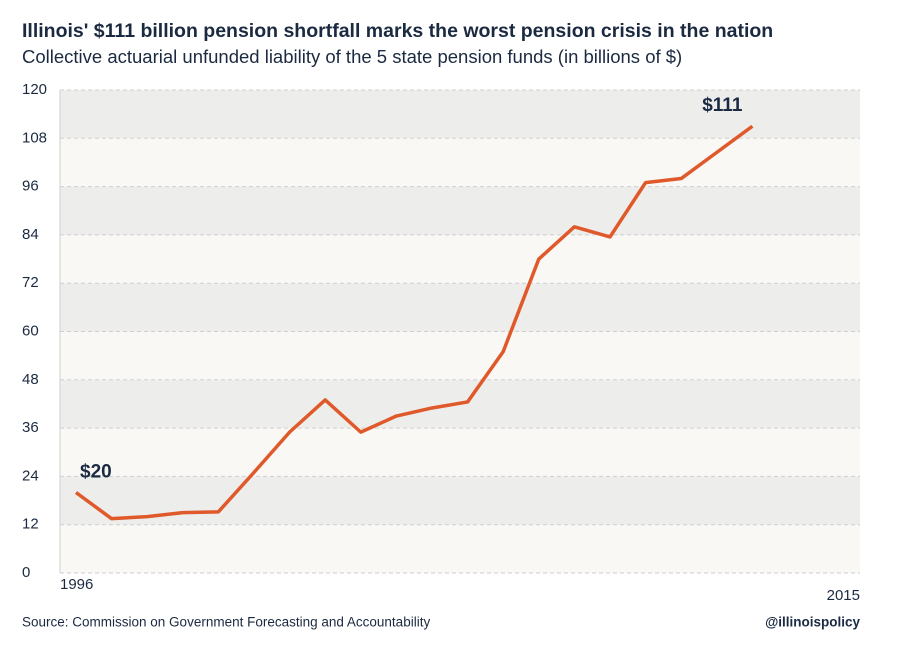 The image size is (900, 645). What do you see at coordinates (30, 234) in the screenshot?
I see `y-tick-label: 84` at bounding box center [30, 234].